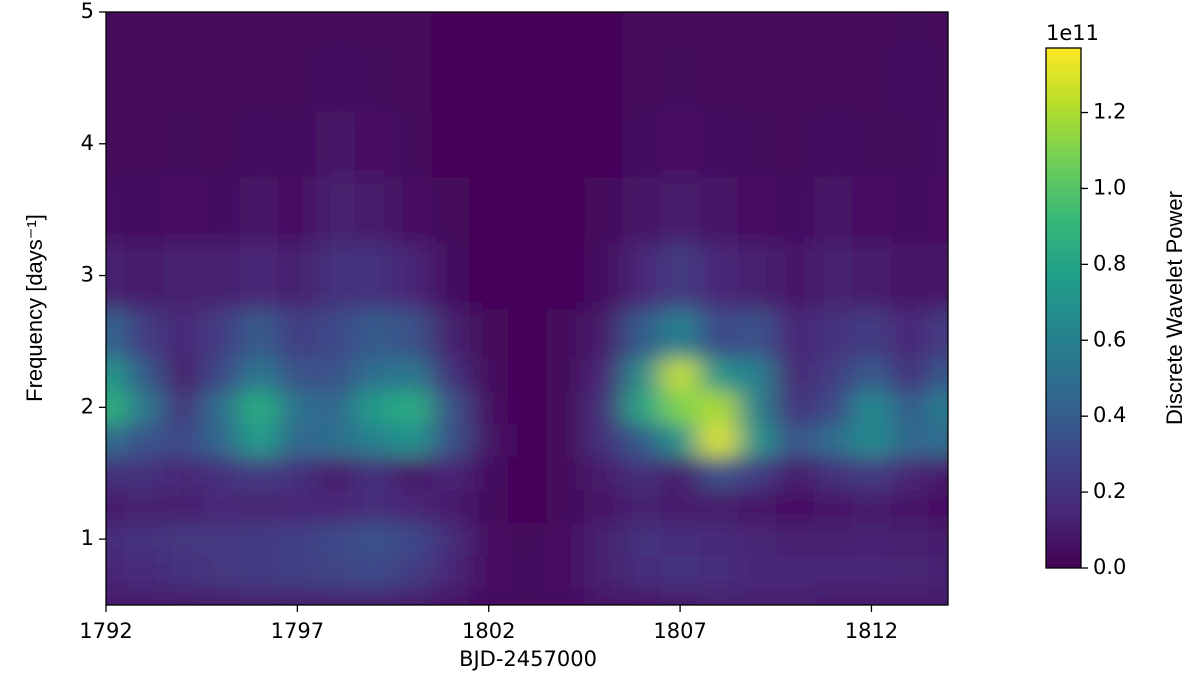  Describe the element at coordinates (1063, 308) in the screenshot. I see `colorbar` at that location.